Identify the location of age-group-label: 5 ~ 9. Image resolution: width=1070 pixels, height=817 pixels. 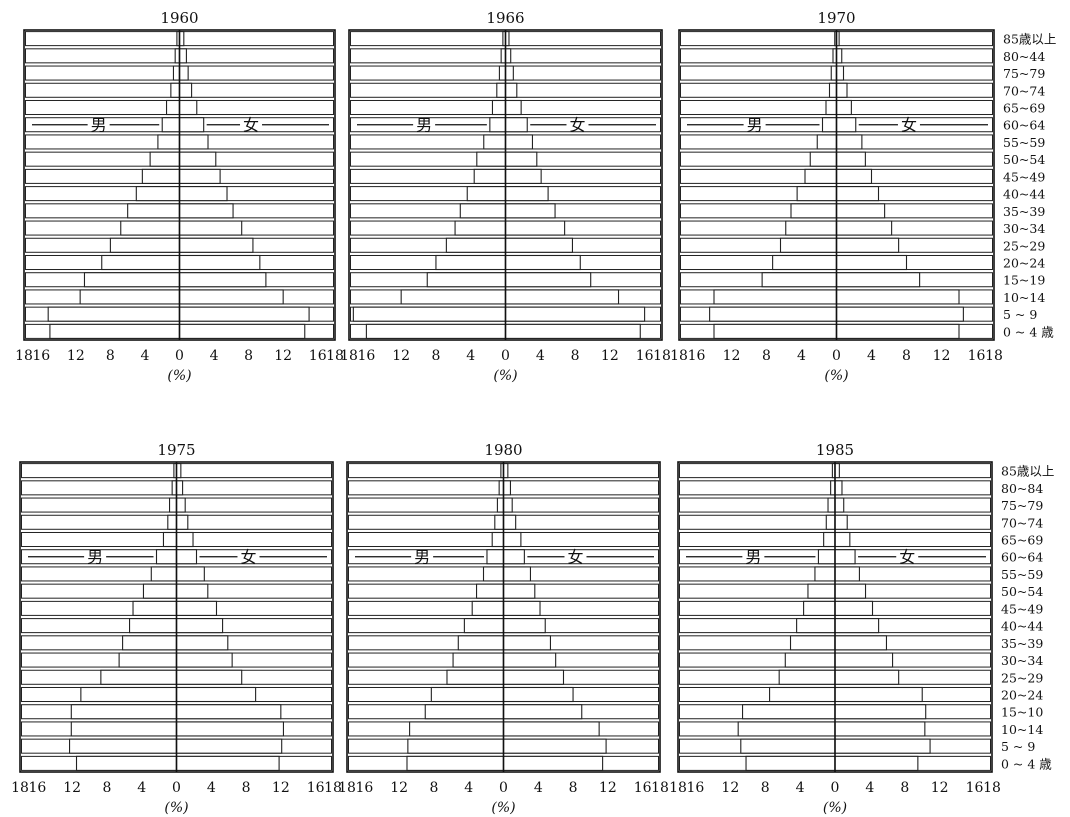
(1018, 746).